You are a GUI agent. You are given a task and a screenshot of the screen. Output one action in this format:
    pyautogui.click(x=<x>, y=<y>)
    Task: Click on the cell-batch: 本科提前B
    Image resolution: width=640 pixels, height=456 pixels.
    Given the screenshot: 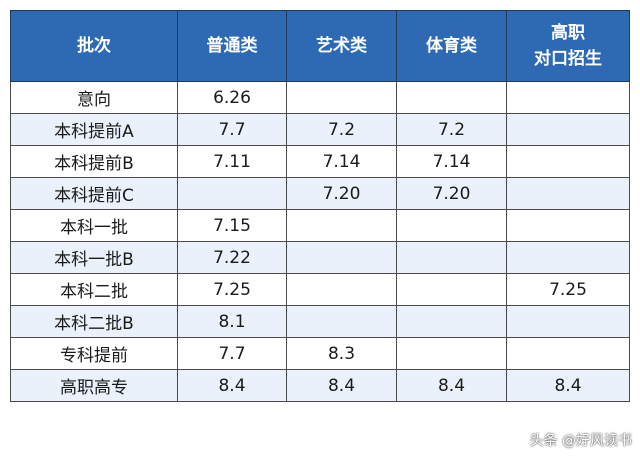 What is the action you would take?
    pyautogui.click(x=94, y=161)
    